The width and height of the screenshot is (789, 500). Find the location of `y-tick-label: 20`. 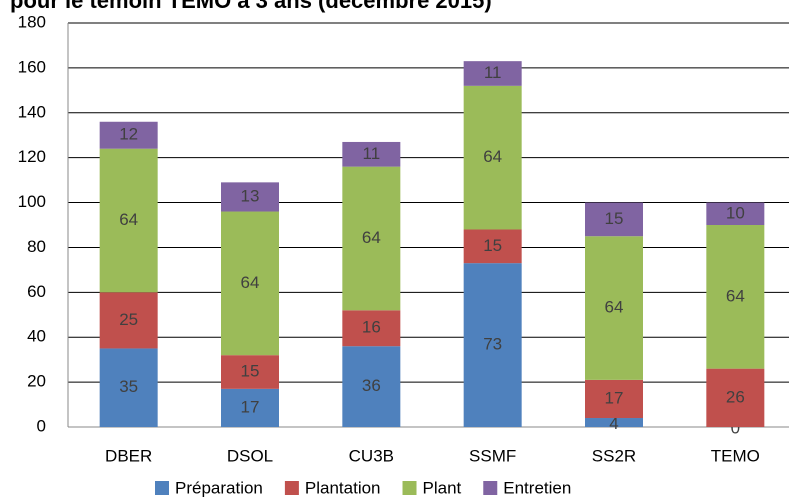

y-tick-label: 20 is located at coordinates (36, 381).